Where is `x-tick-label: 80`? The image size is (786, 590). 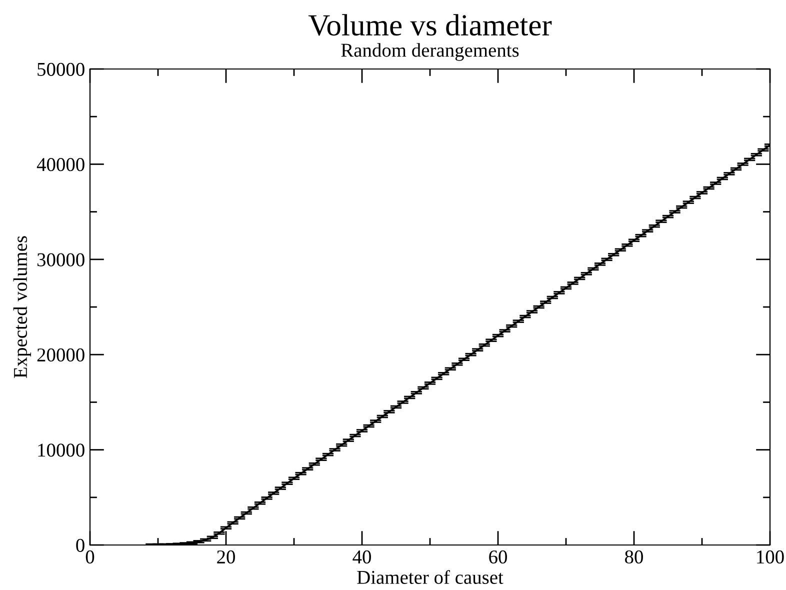
x-tick-label: 80 is located at coordinates (634, 557).